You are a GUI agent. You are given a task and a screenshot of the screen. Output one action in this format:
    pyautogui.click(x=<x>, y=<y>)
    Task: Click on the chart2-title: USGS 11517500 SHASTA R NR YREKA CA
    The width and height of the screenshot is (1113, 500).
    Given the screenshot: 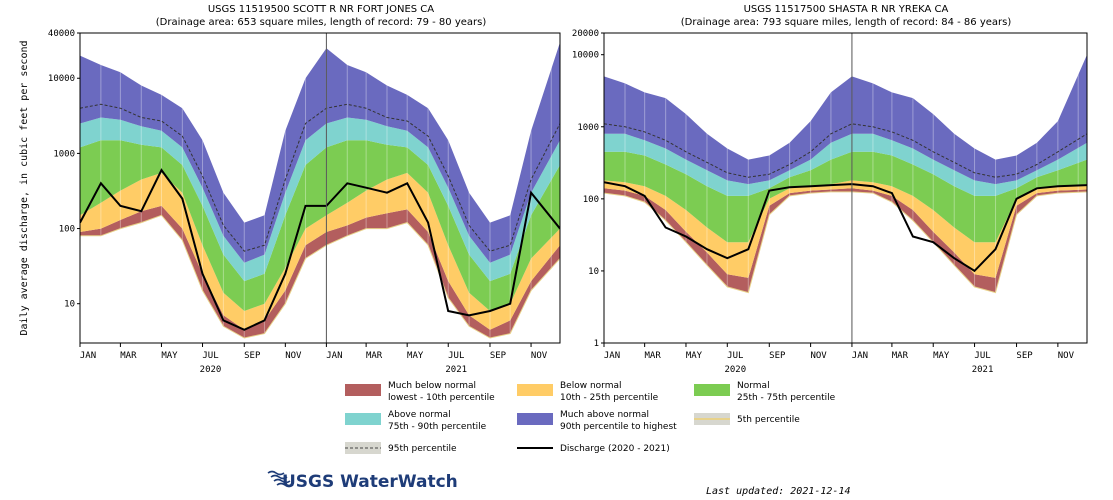 What is the action you would take?
    pyautogui.click(x=846, y=9)
    